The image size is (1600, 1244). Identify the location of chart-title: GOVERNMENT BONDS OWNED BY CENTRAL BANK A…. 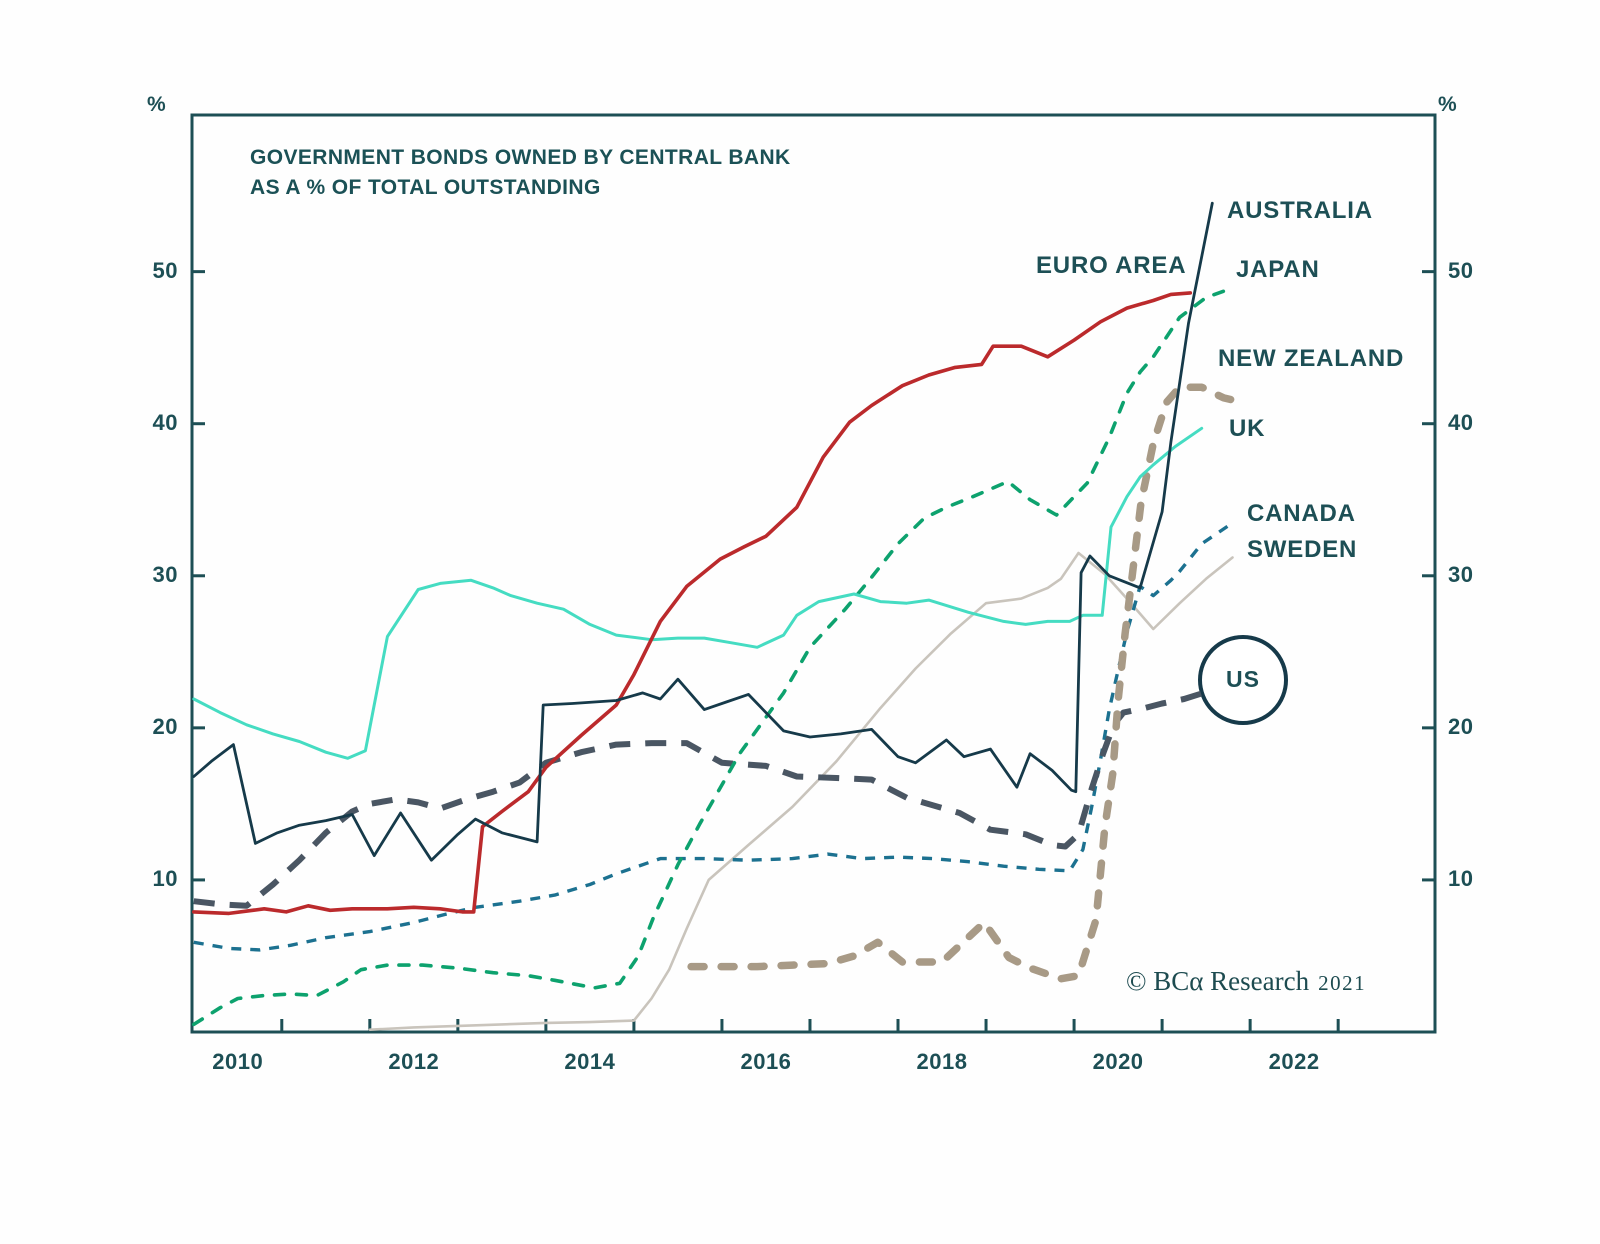
(520, 173).